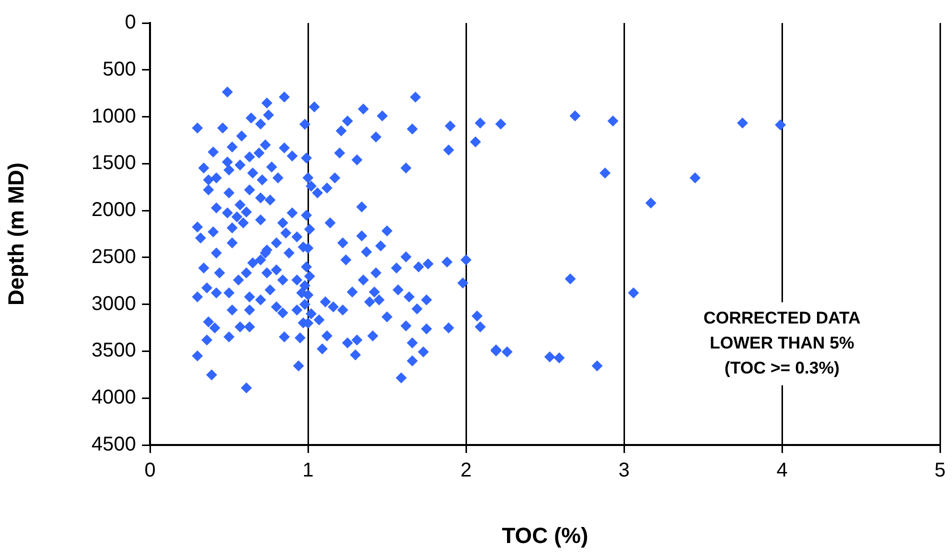  I want to click on y-tick-label: 1000, so click(114, 116).